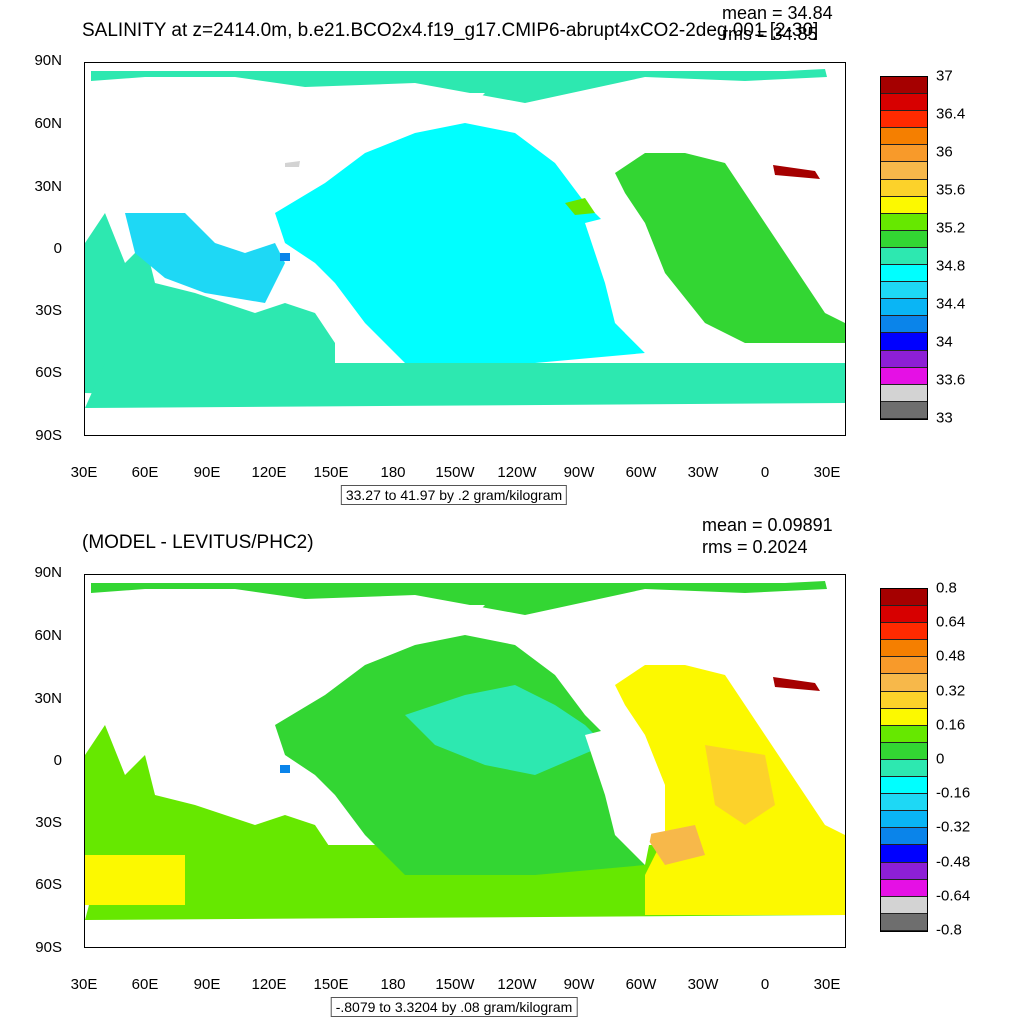 The image size is (1024, 1024). I want to click on colorbar-label: 34.4, so click(951, 304).